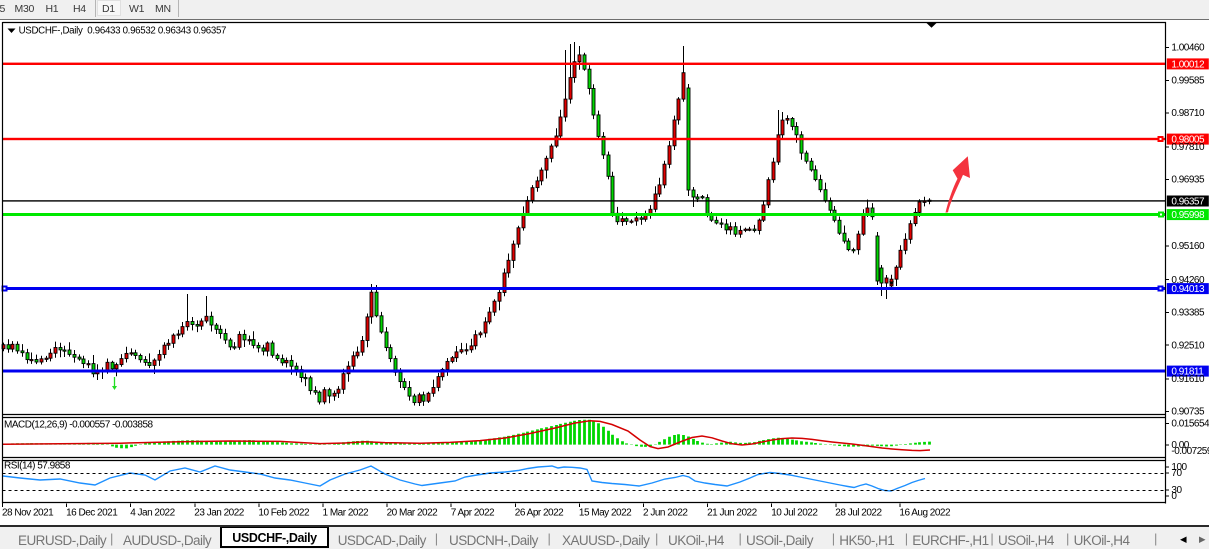 This screenshot has height=549, width=1209. What do you see at coordinates (79, 425) in the screenshot?
I see `svg-text:MACD(12,26,9) -0.000557 -0.003: MACD(12,26,9) -0.000557 -0.003858` at bounding box center [79, 425].